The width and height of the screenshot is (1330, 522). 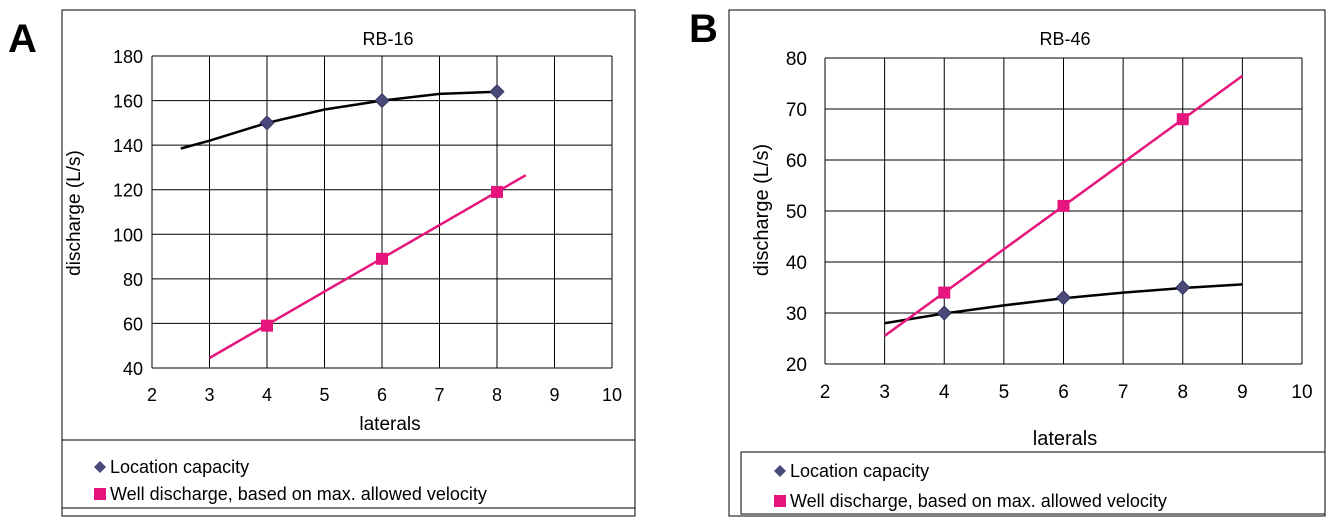 What do you see at coordinates (703, 29) in the screenshot?
I see `panel-label: B` at bounding box center [703, 29].